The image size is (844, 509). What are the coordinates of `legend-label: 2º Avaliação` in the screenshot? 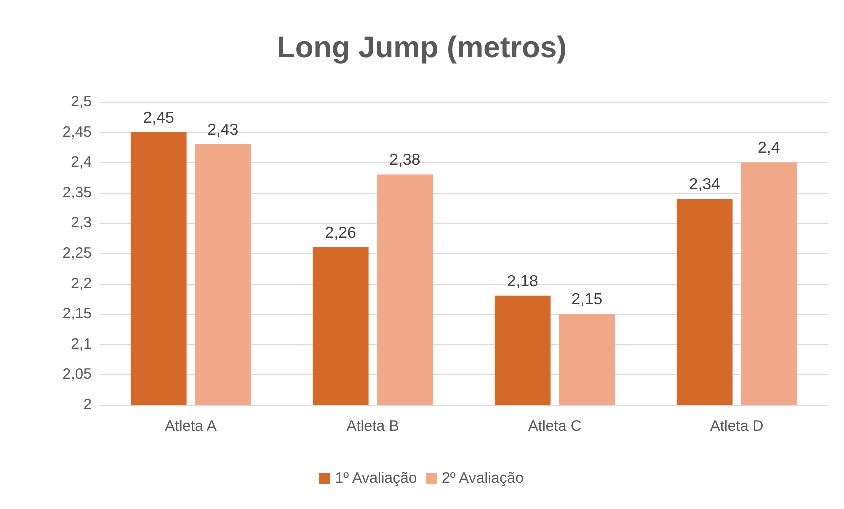 It's located at (483, 478).